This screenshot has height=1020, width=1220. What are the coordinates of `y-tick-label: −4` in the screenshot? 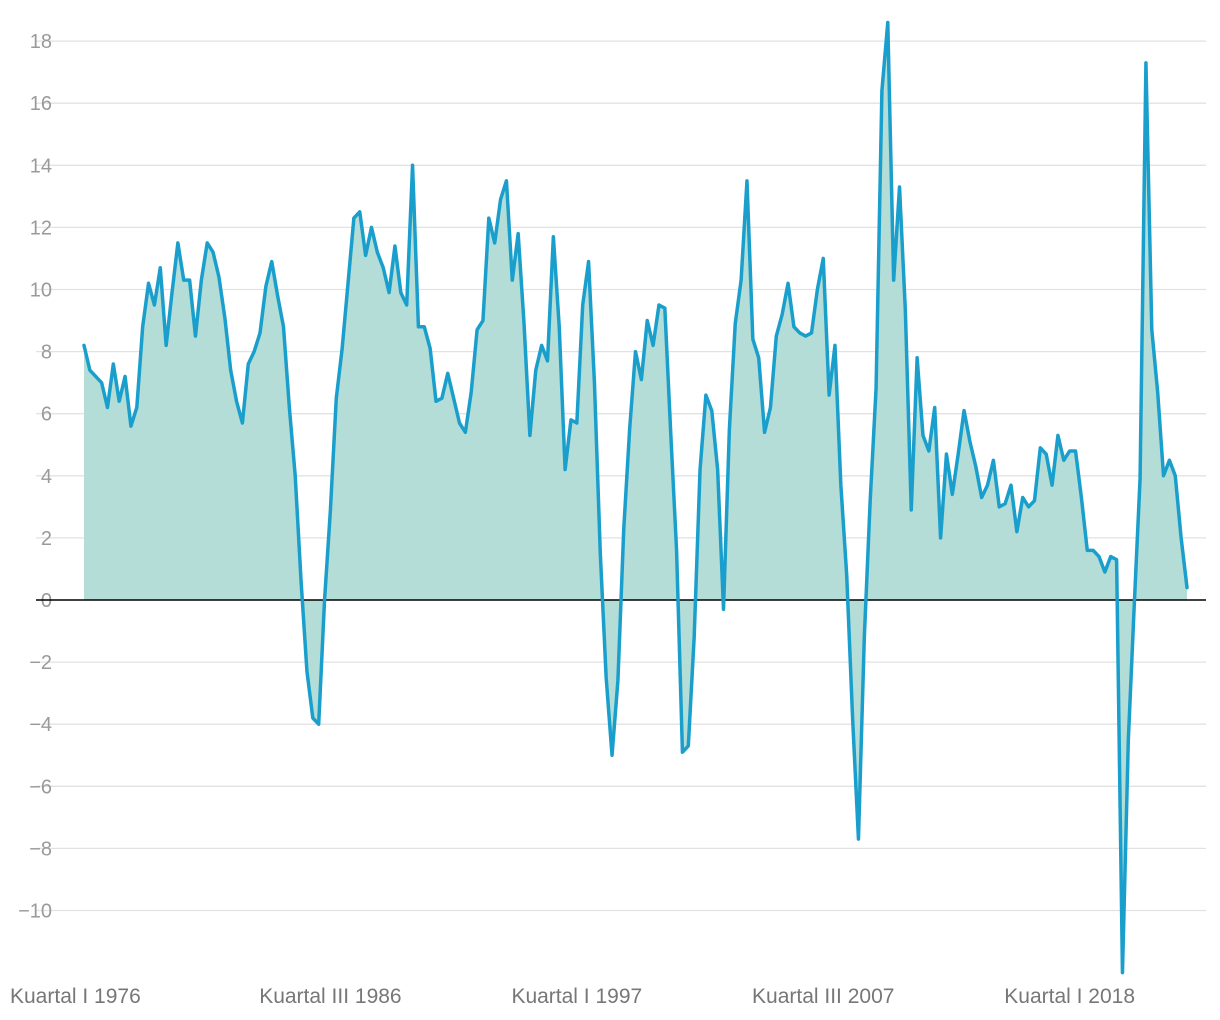 It's located at (40, 725).